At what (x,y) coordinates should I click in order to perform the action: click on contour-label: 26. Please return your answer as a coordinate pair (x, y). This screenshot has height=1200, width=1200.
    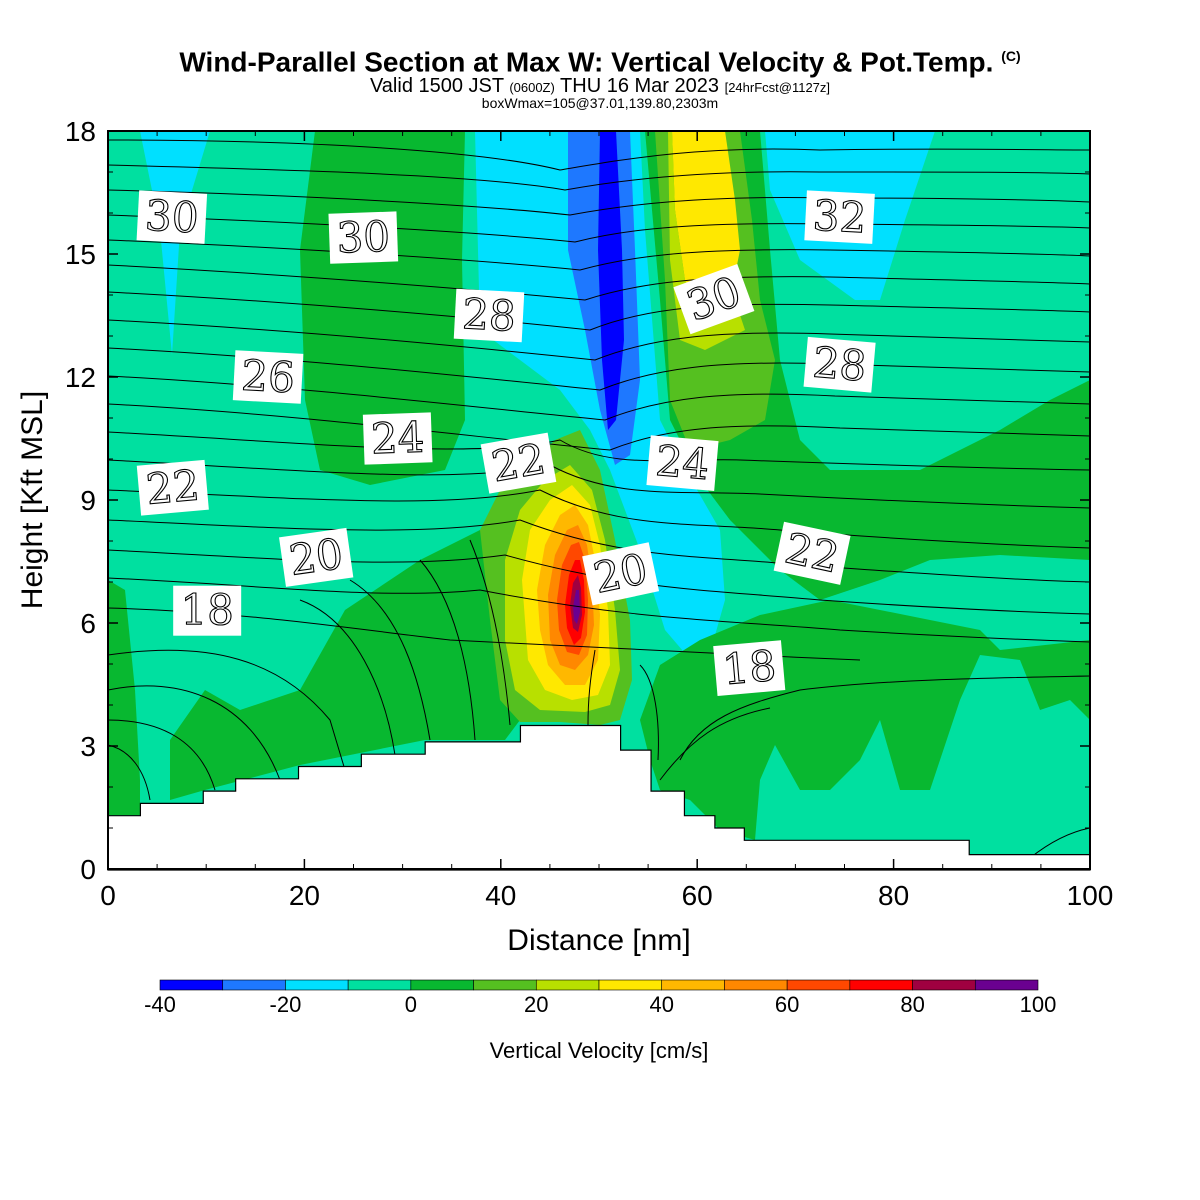
    Looking at the image, I should click on (268, 377).